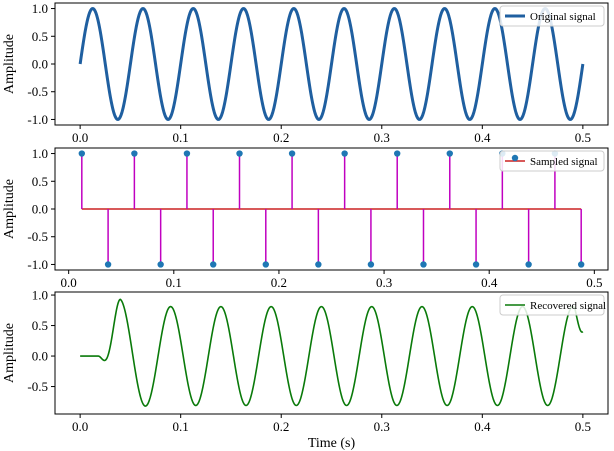 This screenshot has height=451, width=614. What do you see at coordinates (568, 306) in the screenshot?
I see `legend-label: Recovered signal` at bounding box center [568, 306].